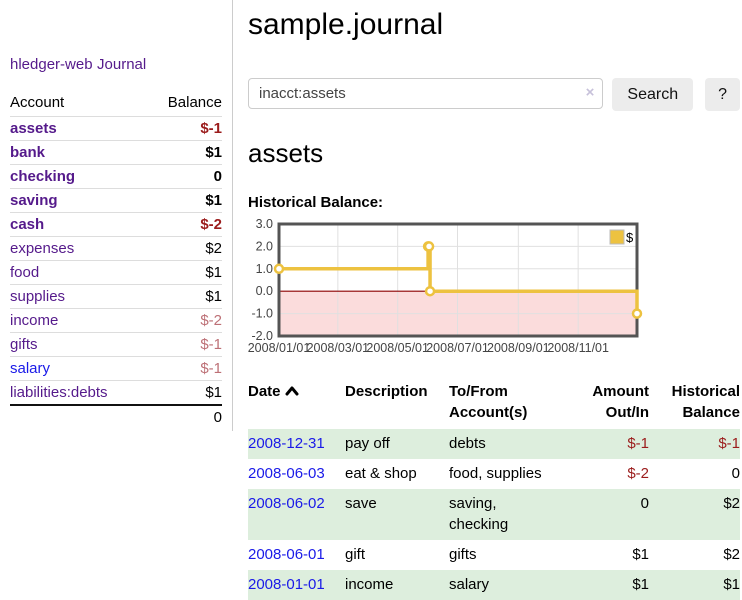 The width and height of the screenshot is (742, 600). I want to click on account-row: cash $-2, so click(116, 224).